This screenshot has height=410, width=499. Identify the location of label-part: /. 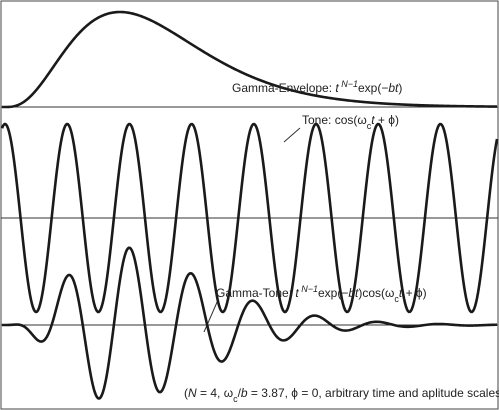
(240, 393).